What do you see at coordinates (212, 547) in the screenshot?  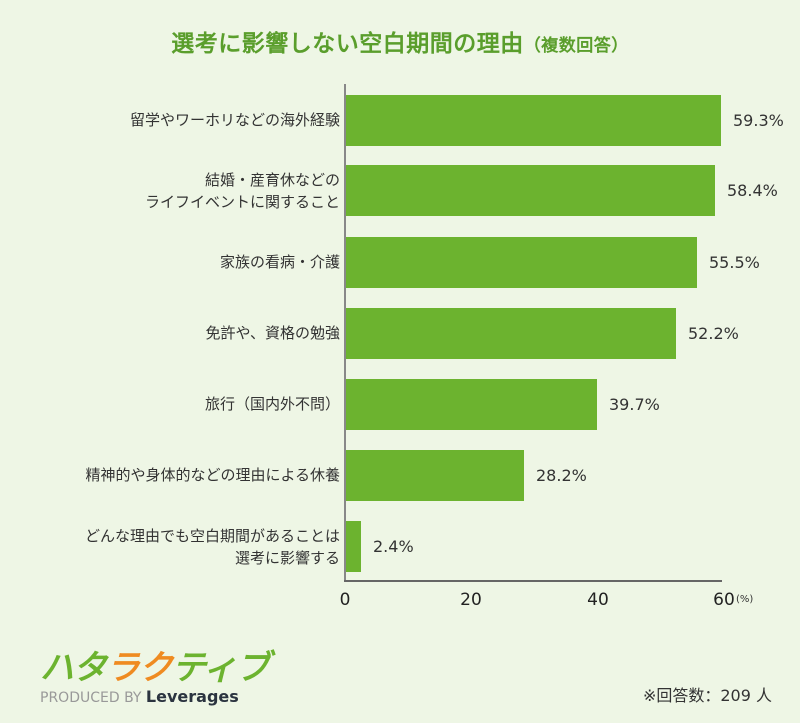 I see `category-label: どんな理由でも空白期間があることは 選考に影響する` at bounding box center [212, 547].